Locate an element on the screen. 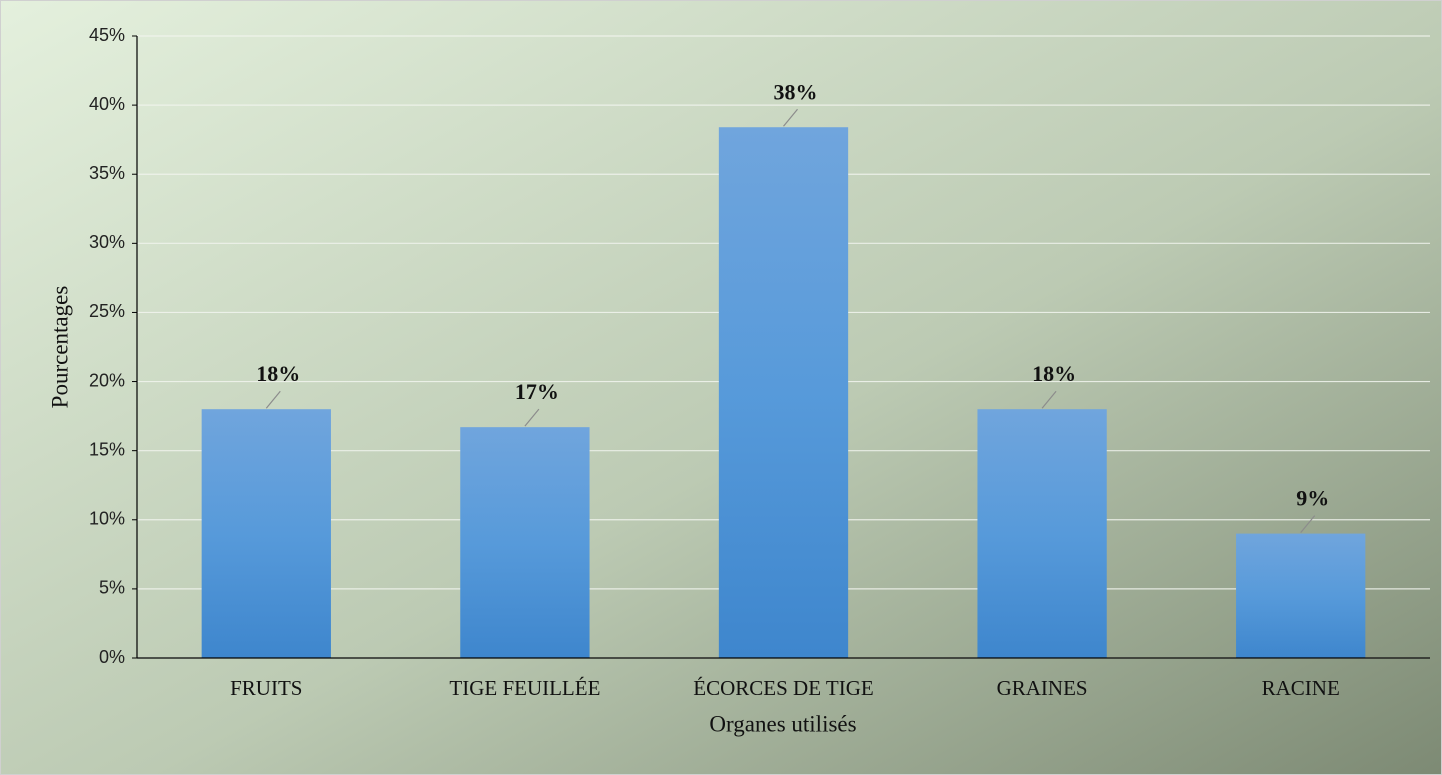  y-tick-label: 10% is located at coordinates (107, 519).